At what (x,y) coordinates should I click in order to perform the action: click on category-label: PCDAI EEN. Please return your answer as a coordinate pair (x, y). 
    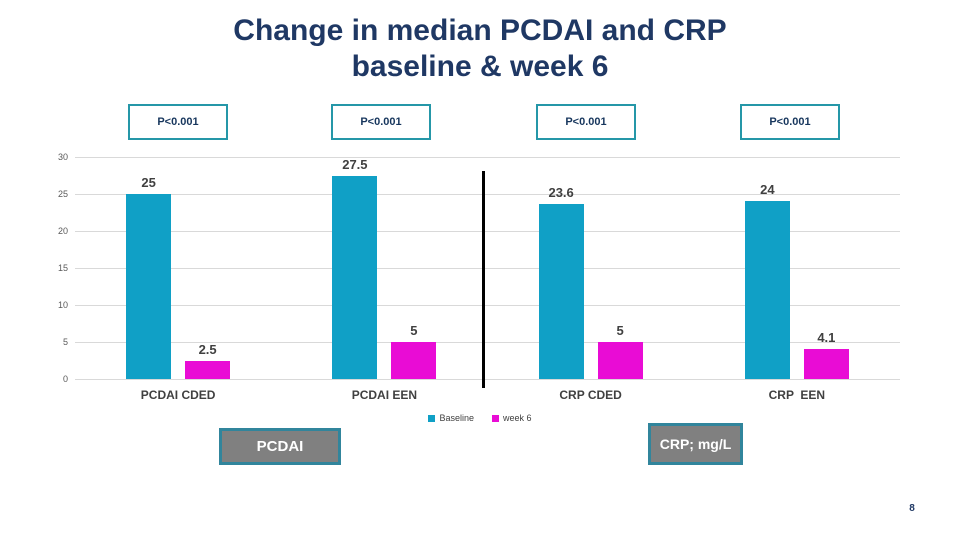
    Looking at the image, I should click on (384, 395).